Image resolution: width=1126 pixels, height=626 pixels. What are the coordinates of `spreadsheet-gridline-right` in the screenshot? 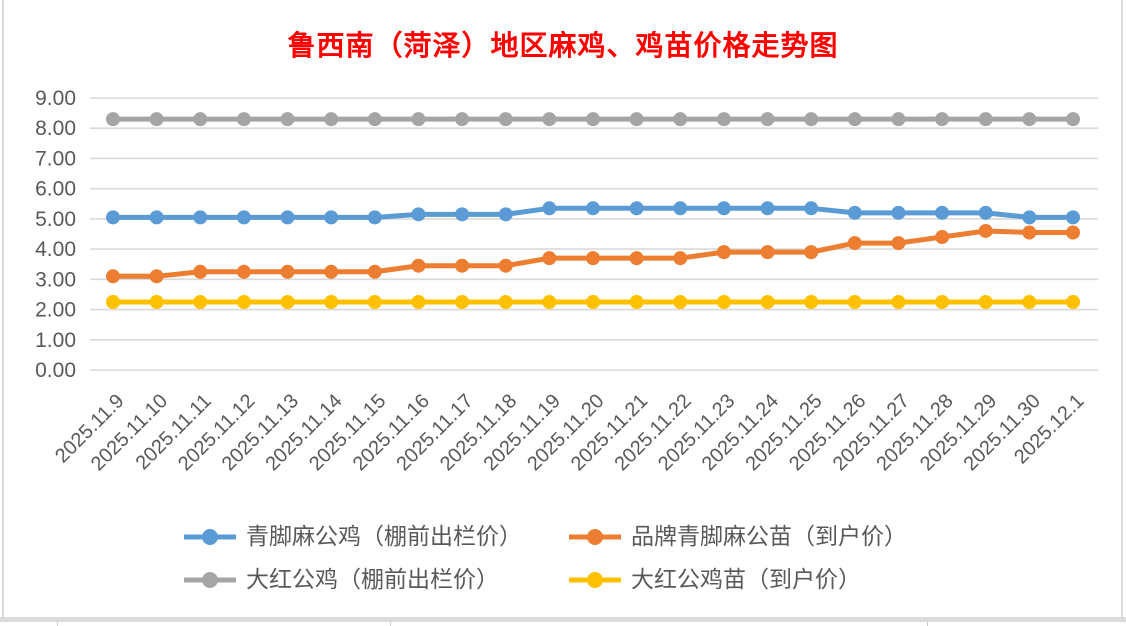 It's located at (1122, 310).